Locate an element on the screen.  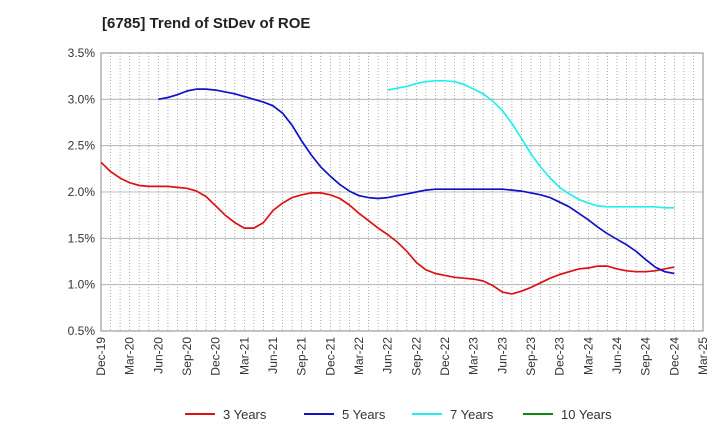
y-tick-label: 3.5% is located at coordinates (82, 53).